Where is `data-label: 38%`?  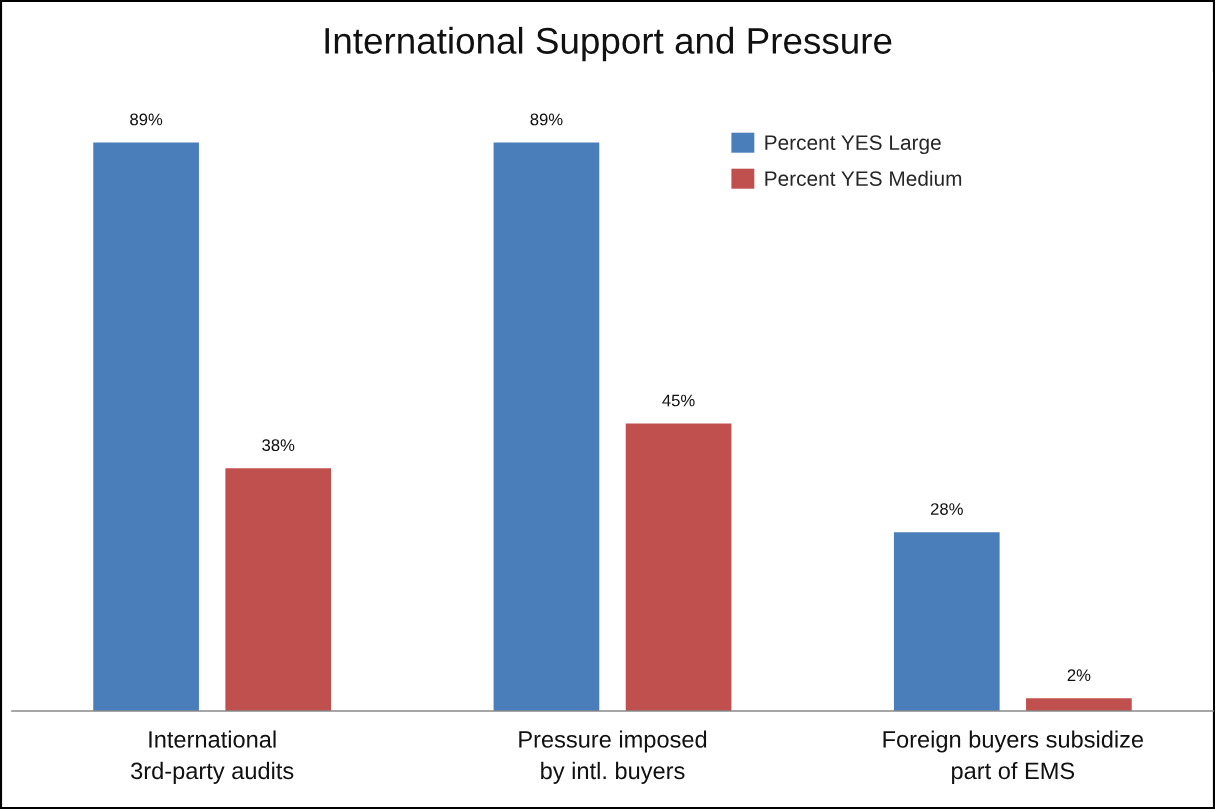
data-label: 38% is located at coordinates (278, 445).